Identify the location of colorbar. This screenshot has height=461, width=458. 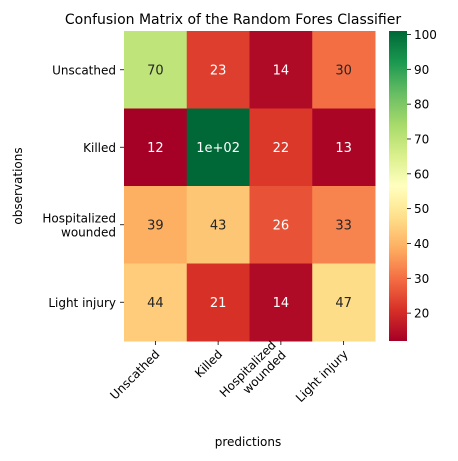
(398, 186).